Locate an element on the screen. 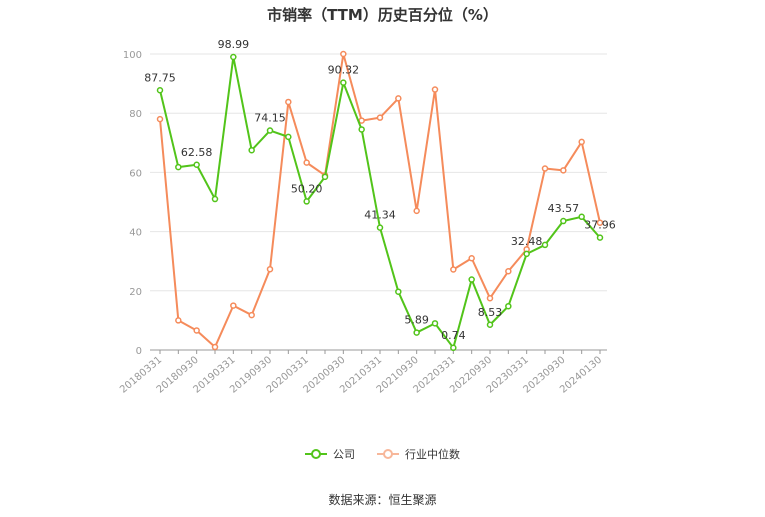 The width and height of the screenshot is (765, 517). chart-legend: 公司 行业中位数 is located at coordinates (382, 454).